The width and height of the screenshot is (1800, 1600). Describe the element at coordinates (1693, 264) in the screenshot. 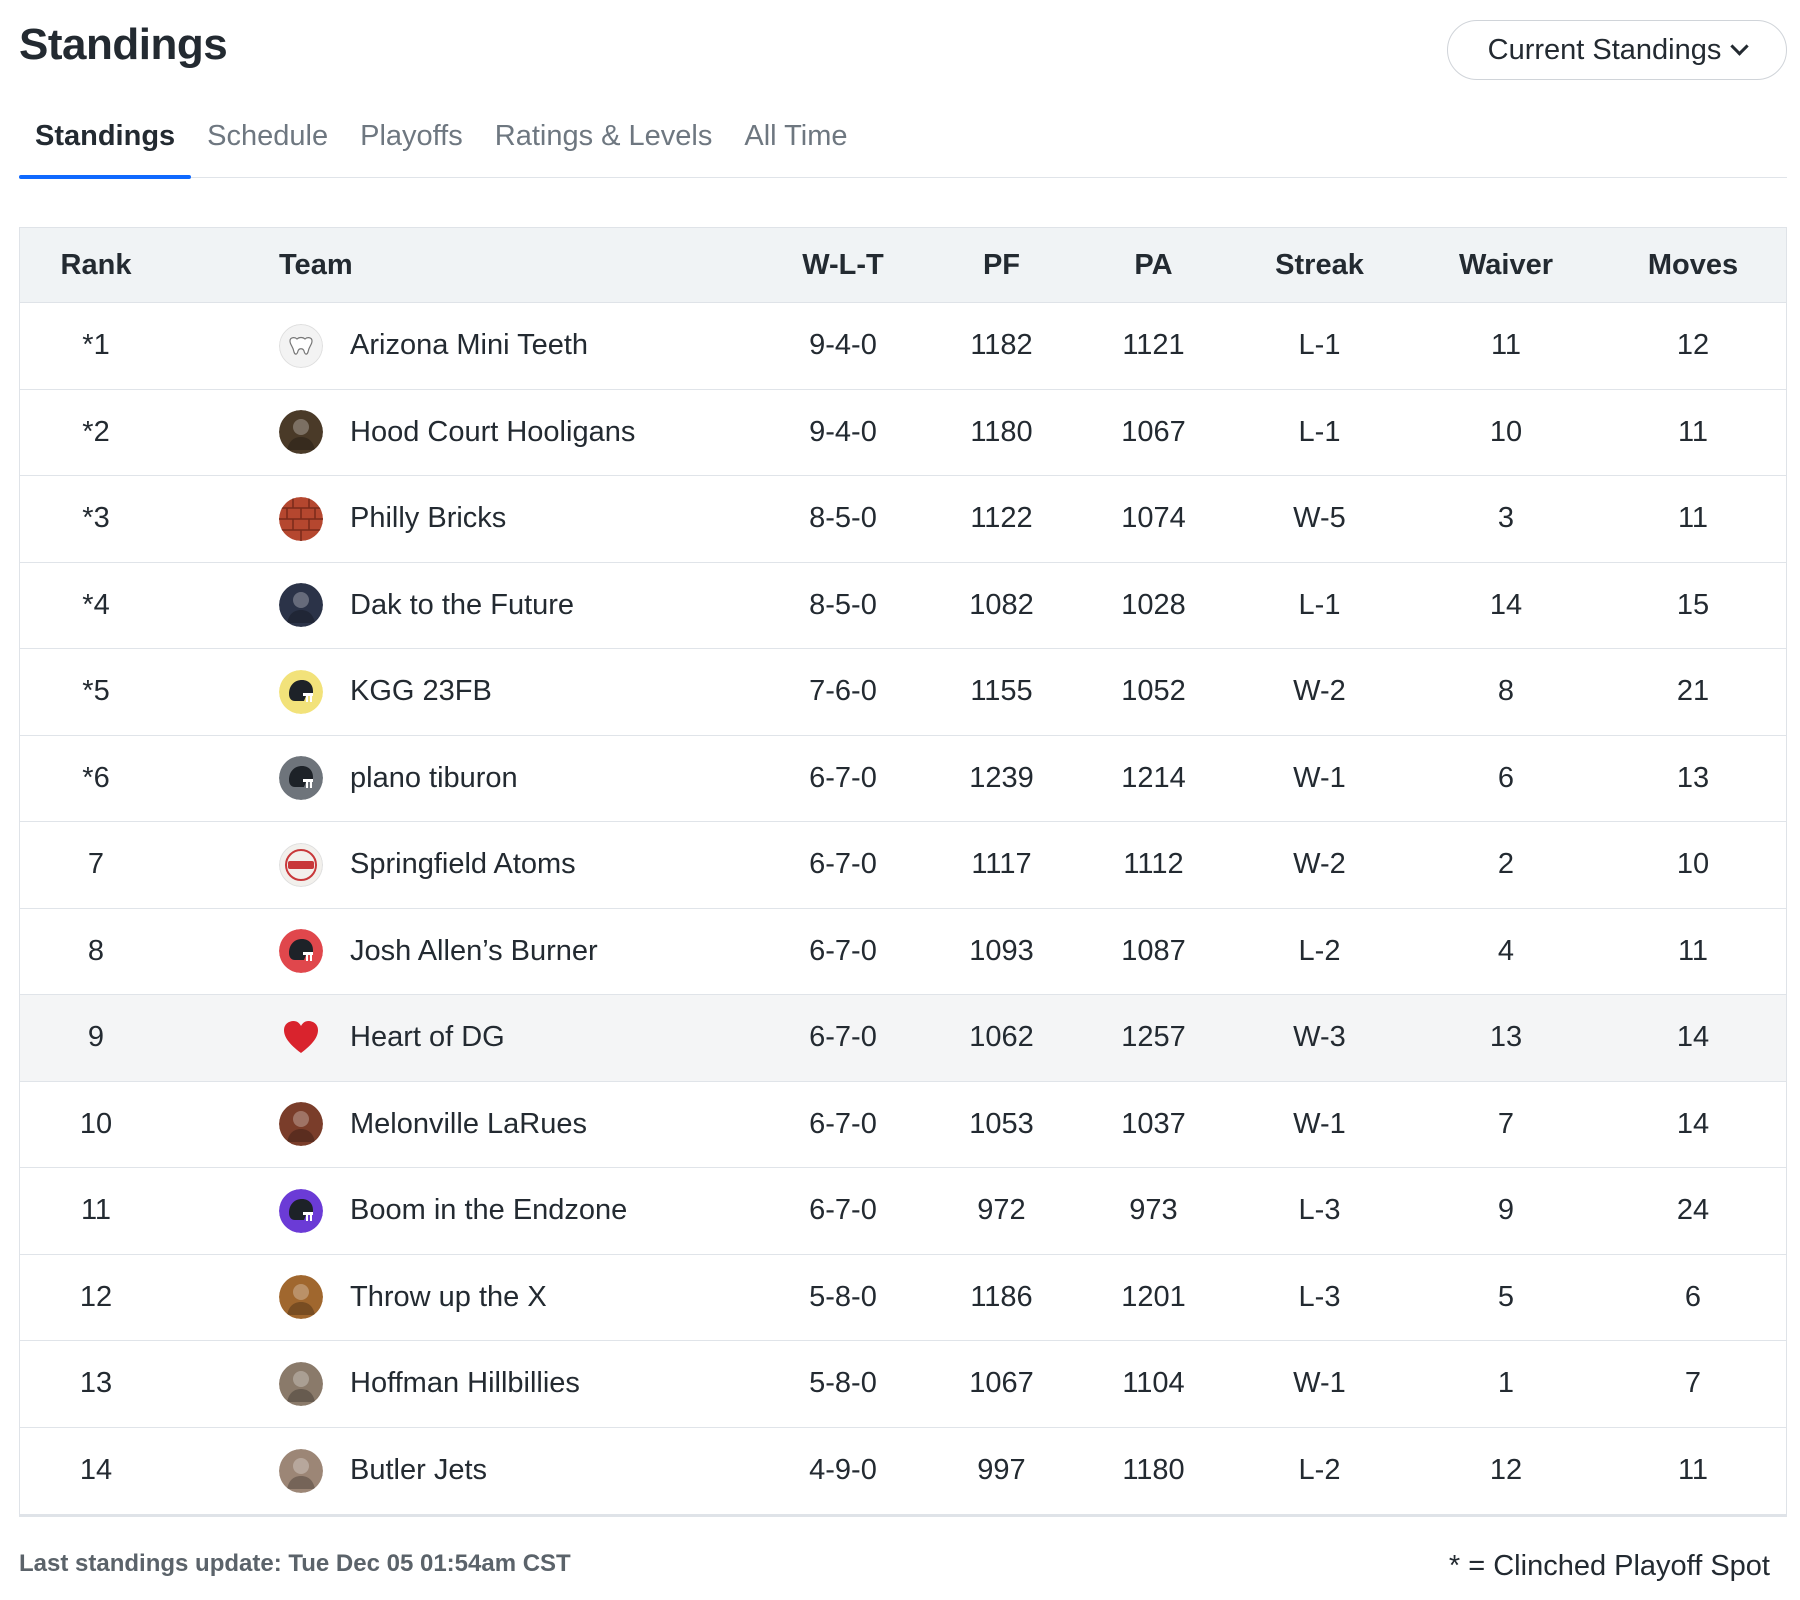

I see `column-header-moves: Moves` at that location.